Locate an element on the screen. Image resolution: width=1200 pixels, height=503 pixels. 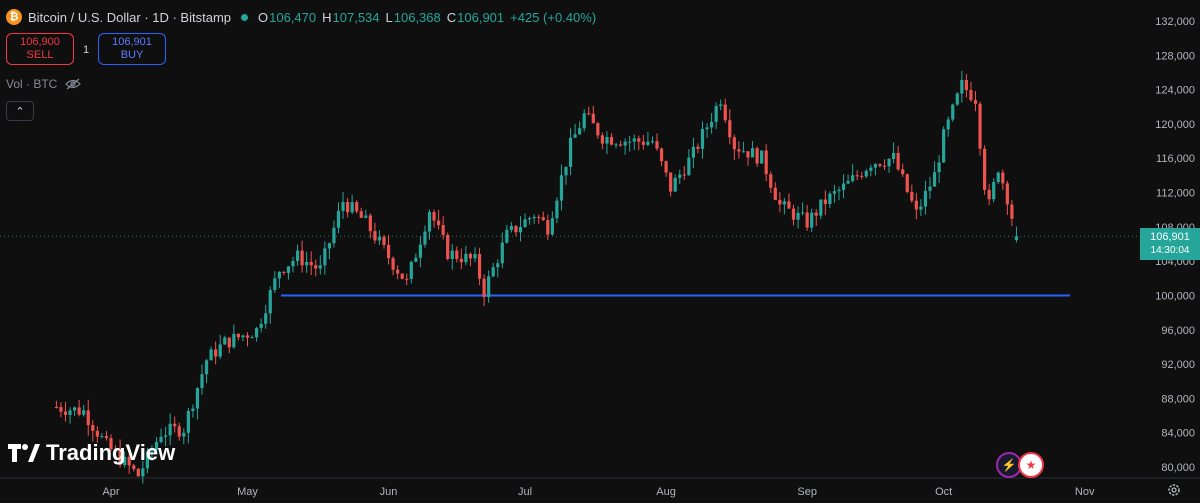
volume-label: Vol · BTC is located at coordinates (32, 84).